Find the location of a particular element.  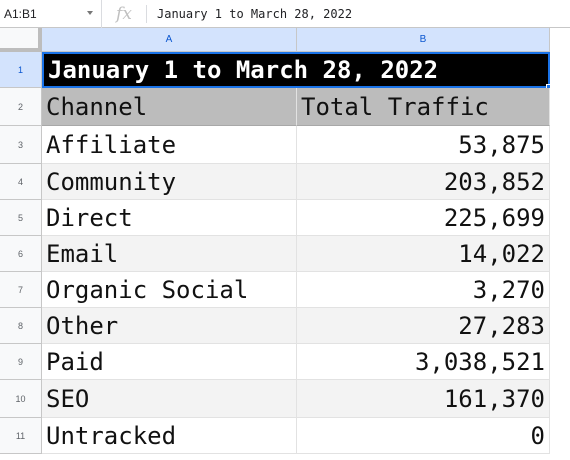

row-header-6: 6 is located at coordinates (21, 254).